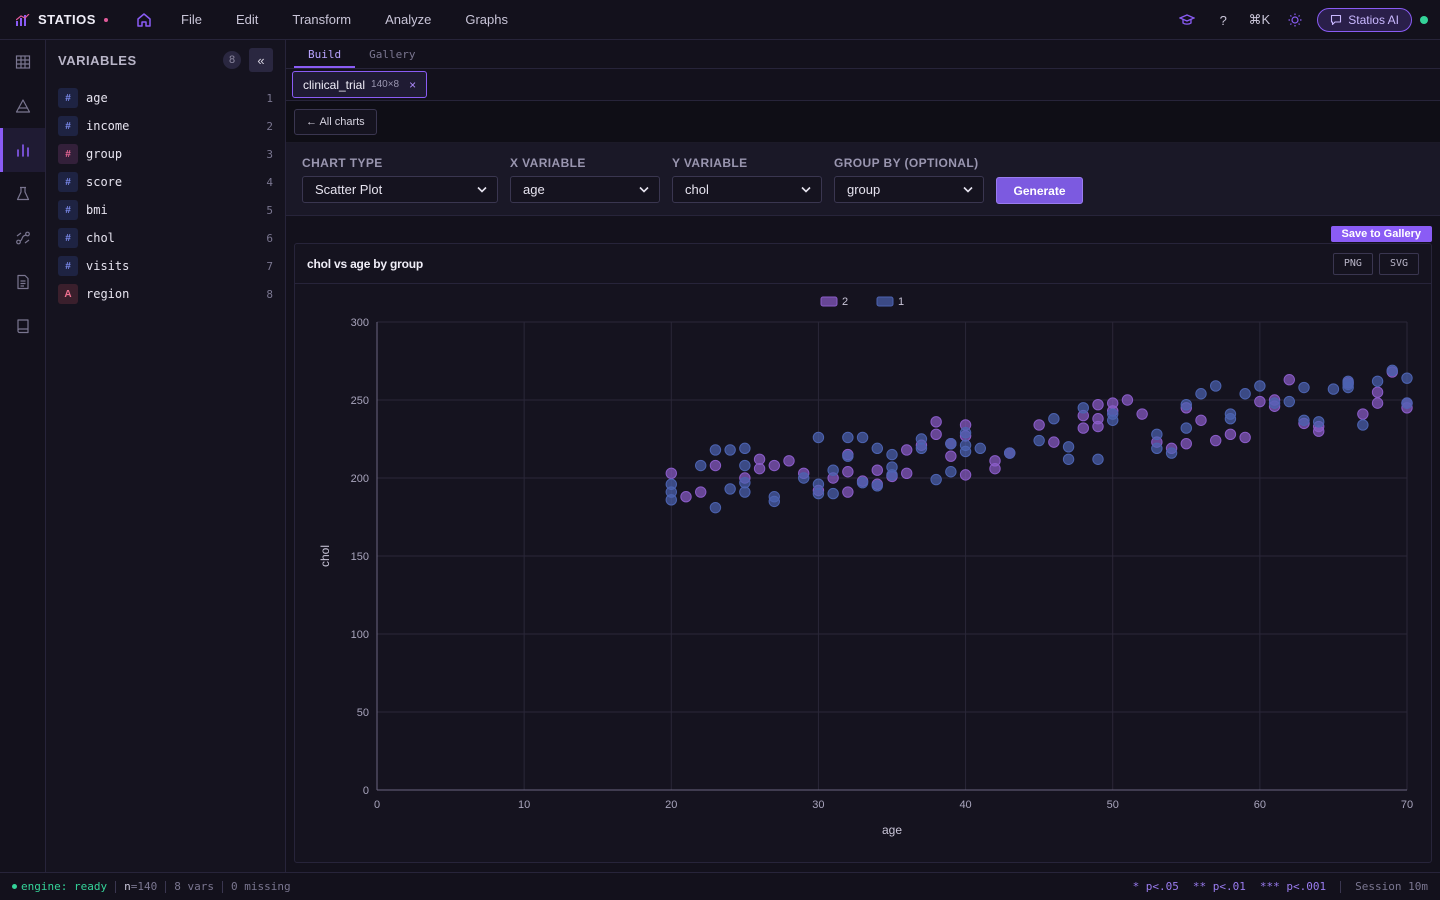 The width and height of the screenshot is (1440, 900). Describe the element at coordinates (1219, 886) in the screenshot. I see `significance-legend-01: ** p<.01` at that location.